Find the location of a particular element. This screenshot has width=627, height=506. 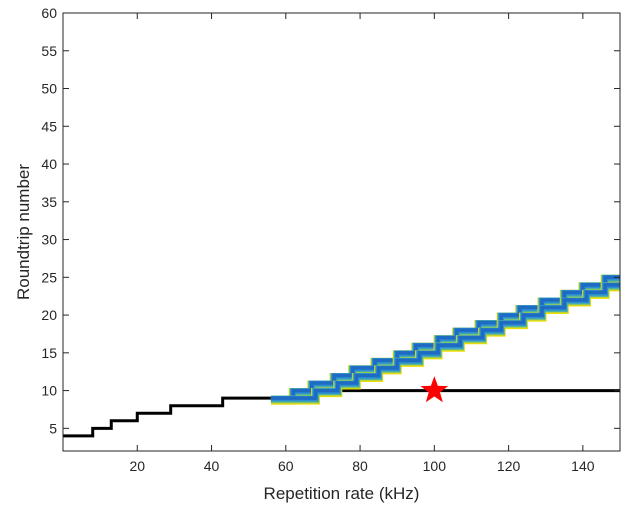

y-tick-label: 45 is located at coordinates (49, 126).